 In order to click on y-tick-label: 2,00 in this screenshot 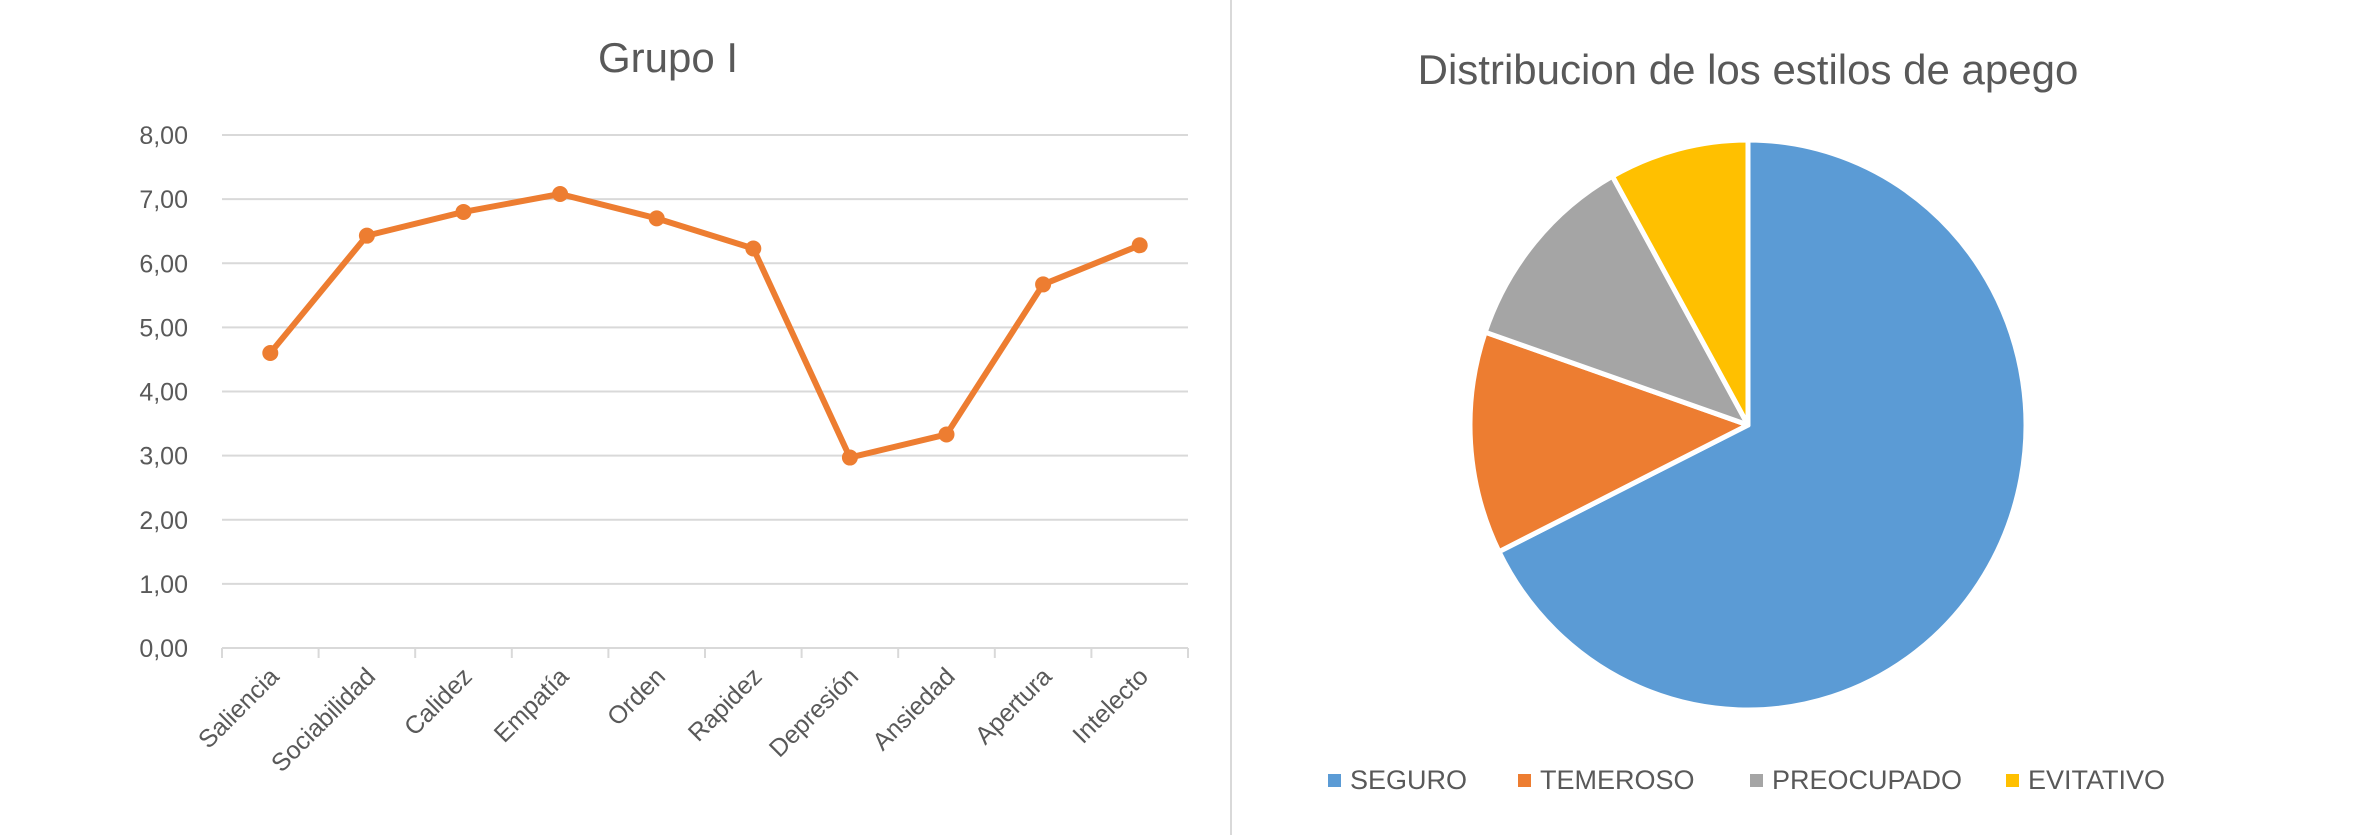, I will do `click(163, 521)`.